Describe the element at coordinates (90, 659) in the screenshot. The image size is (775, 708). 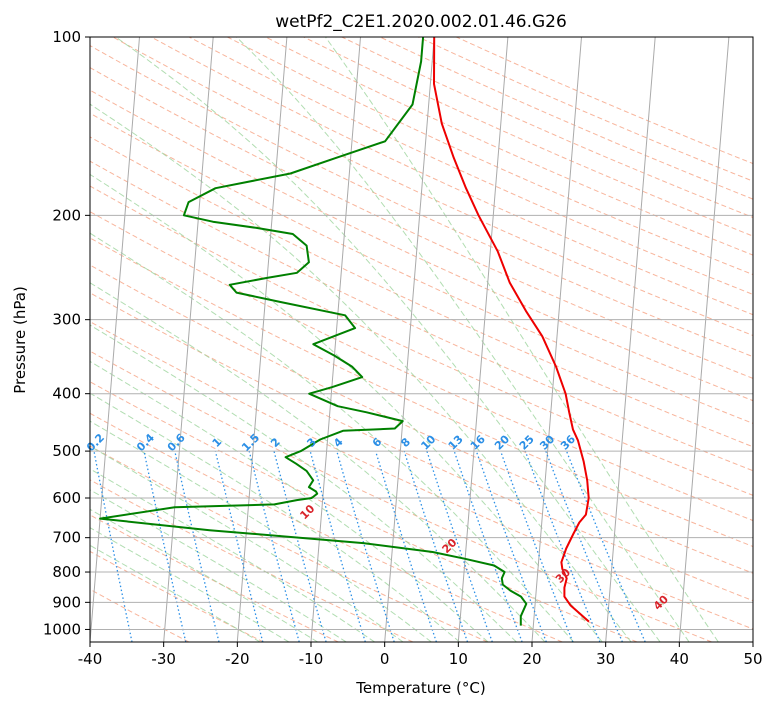
I see `x-tick-label: -40` at that location.